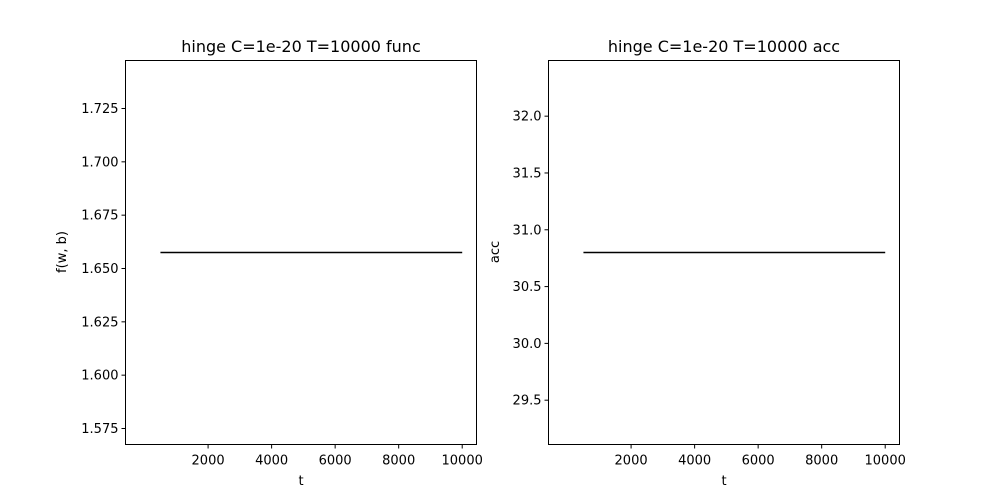  I want to click on chart-acc-x-ticks: 2000 4000 6000 8000 10000, so click(760, 456).